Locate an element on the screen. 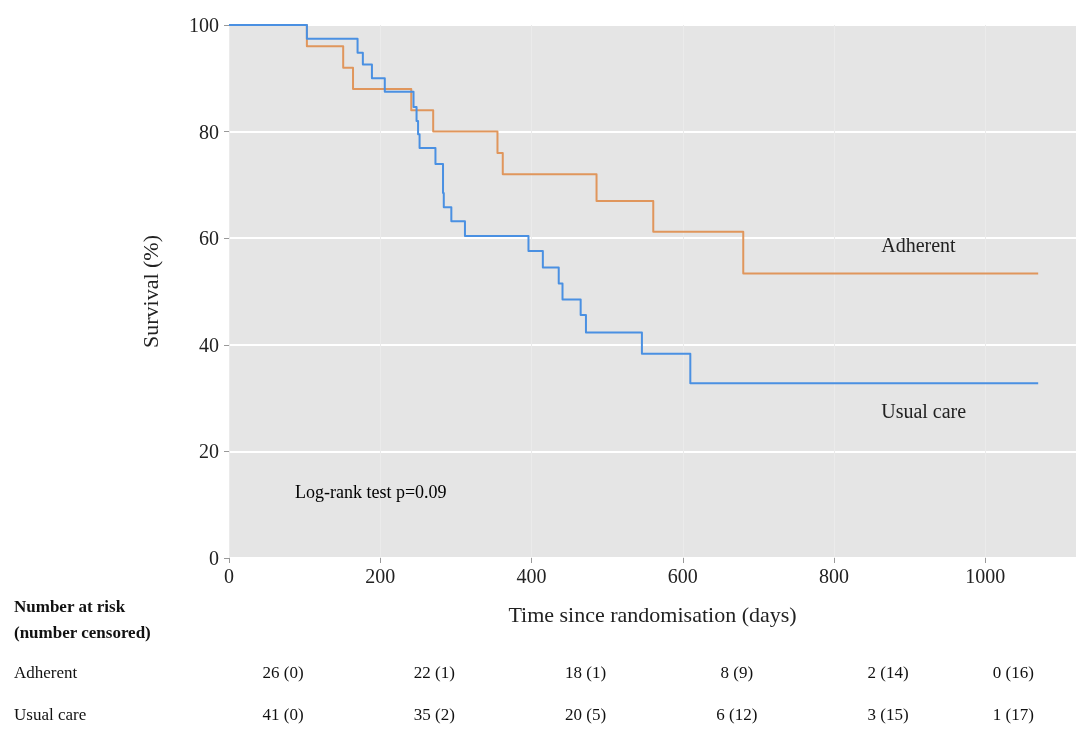  x-tick-label: 400 is located at coordinates (531, 576).